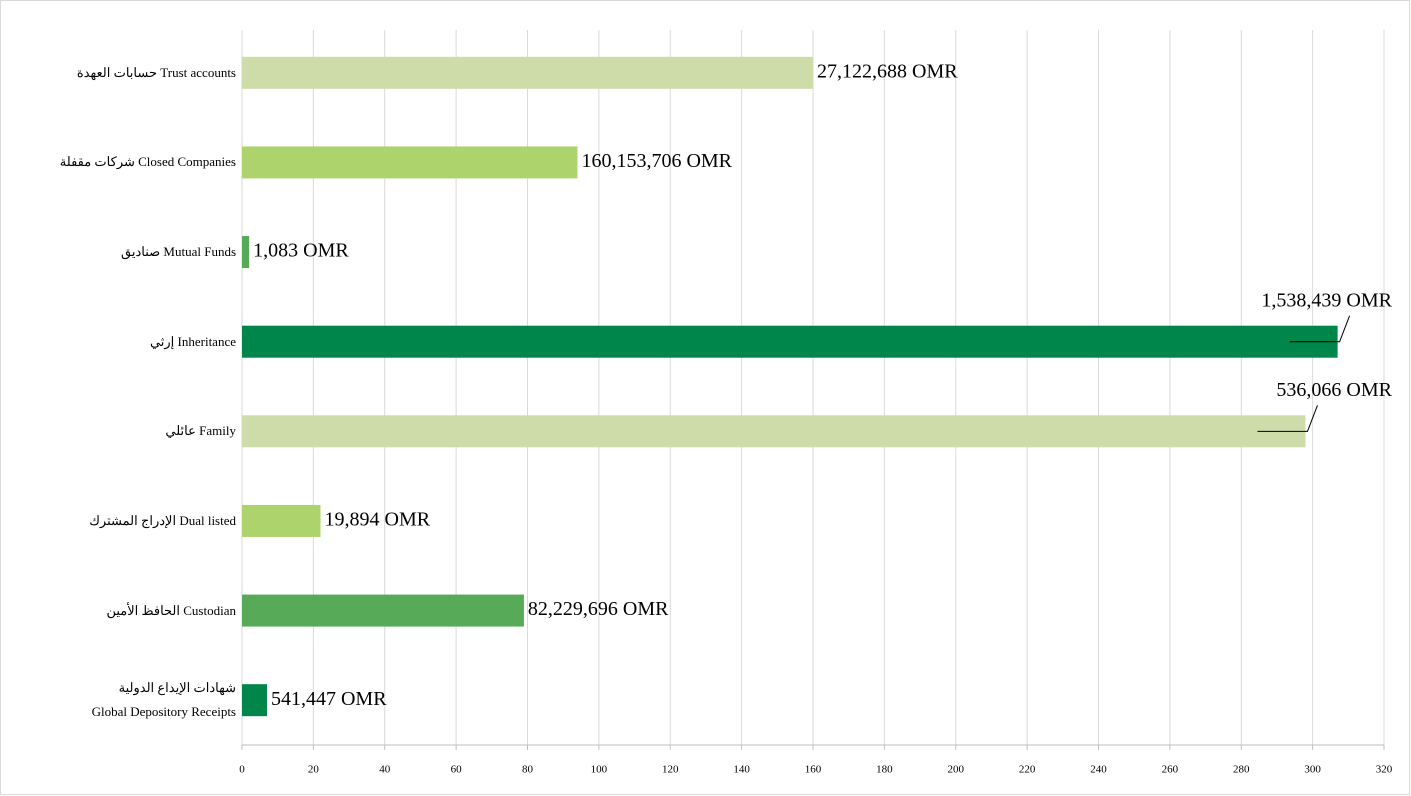 The image size is (1411, 796). What do you see at coordinates (301, 251) in the screenshot?
I see `bar-annotation: 1,083 OMR` at bounding box center [301, 251].